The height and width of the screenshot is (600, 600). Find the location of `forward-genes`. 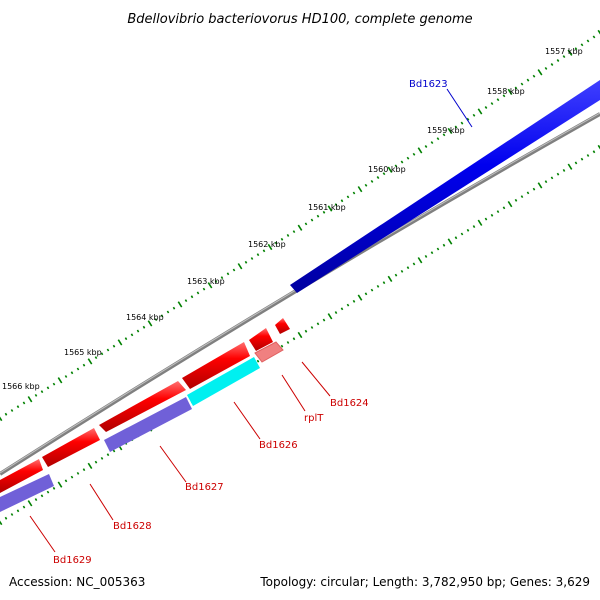

forward-genes is located at coordinates (145, 405).